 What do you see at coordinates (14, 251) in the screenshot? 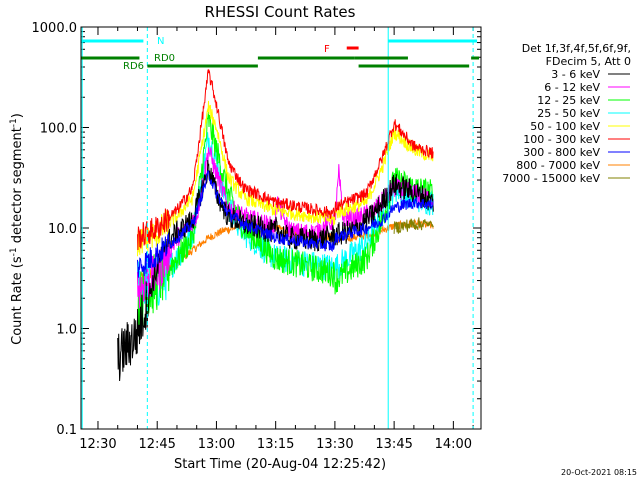
I see `y-axis-label-sup1: -1` at bounding box center [14, 251].